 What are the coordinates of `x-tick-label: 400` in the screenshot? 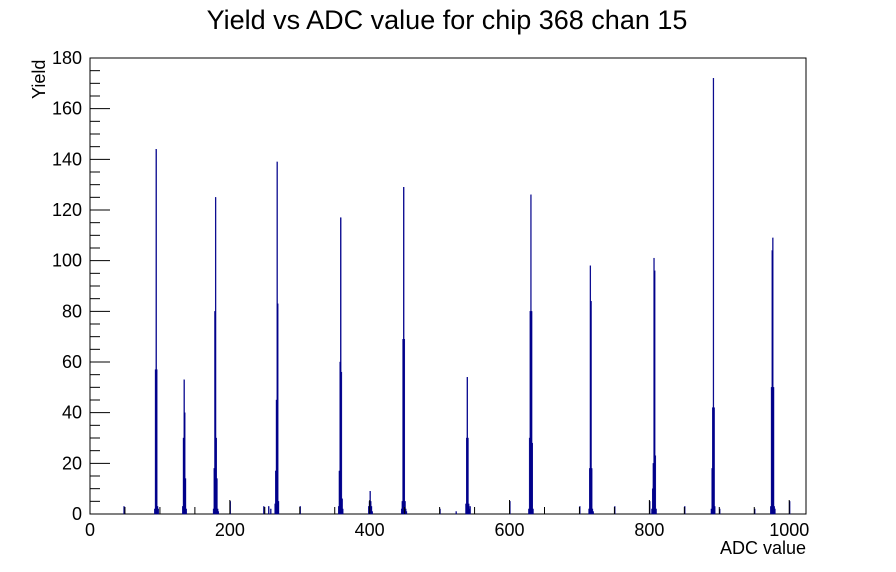 It's located at (370, 530).